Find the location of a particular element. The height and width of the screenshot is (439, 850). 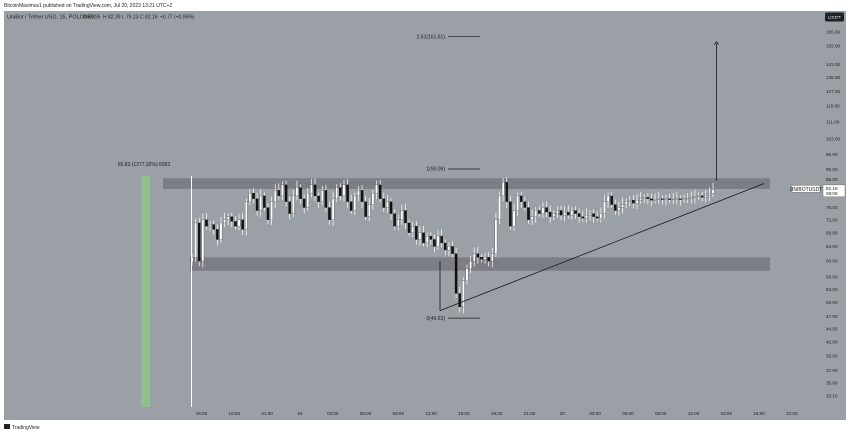

x-tick-label-7: 12:00 is located at coordinates (431, 413).